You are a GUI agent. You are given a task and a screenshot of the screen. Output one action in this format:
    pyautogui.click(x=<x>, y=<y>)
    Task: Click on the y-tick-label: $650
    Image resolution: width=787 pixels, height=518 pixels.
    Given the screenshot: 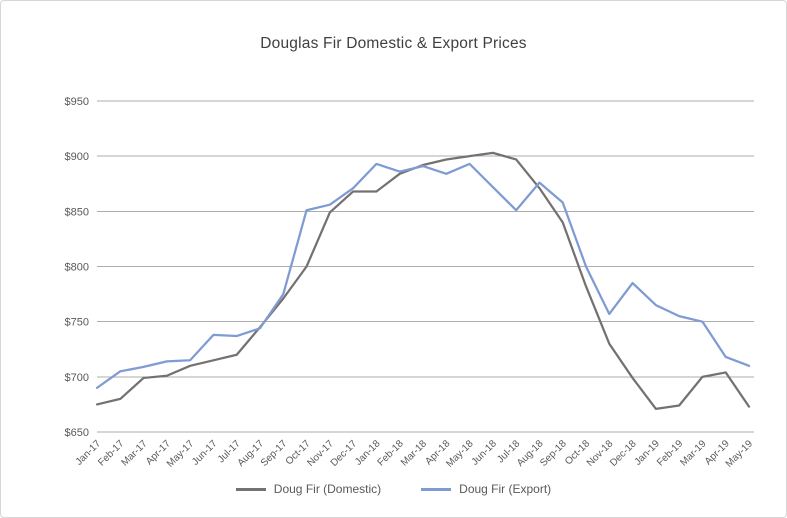 What is the action you would take?
    pyautogui.click(x=77, y=433)
    